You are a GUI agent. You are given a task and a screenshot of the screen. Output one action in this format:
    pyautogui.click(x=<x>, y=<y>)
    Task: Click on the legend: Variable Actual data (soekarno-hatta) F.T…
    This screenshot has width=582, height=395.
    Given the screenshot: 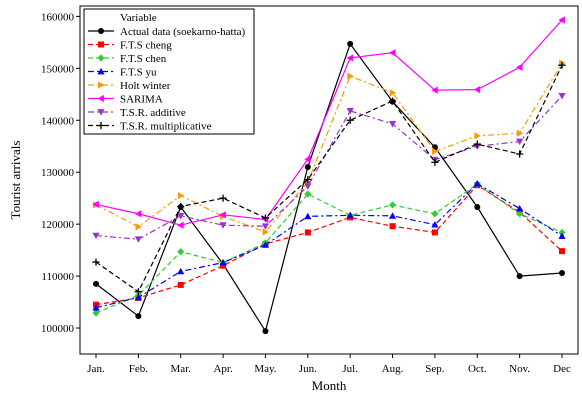 What is the action you would take?
    pyautogui.click(x=169, y=71)
    